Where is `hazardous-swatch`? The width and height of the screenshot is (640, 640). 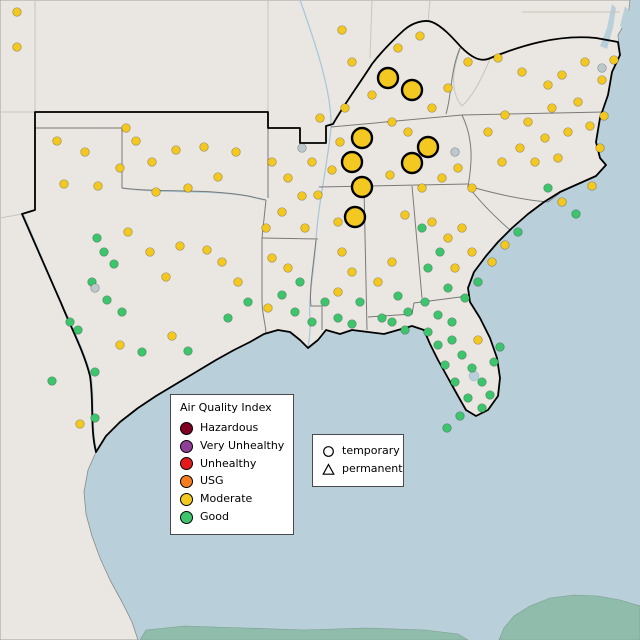
hazardous-swatch is located at coordinates (186, 428).